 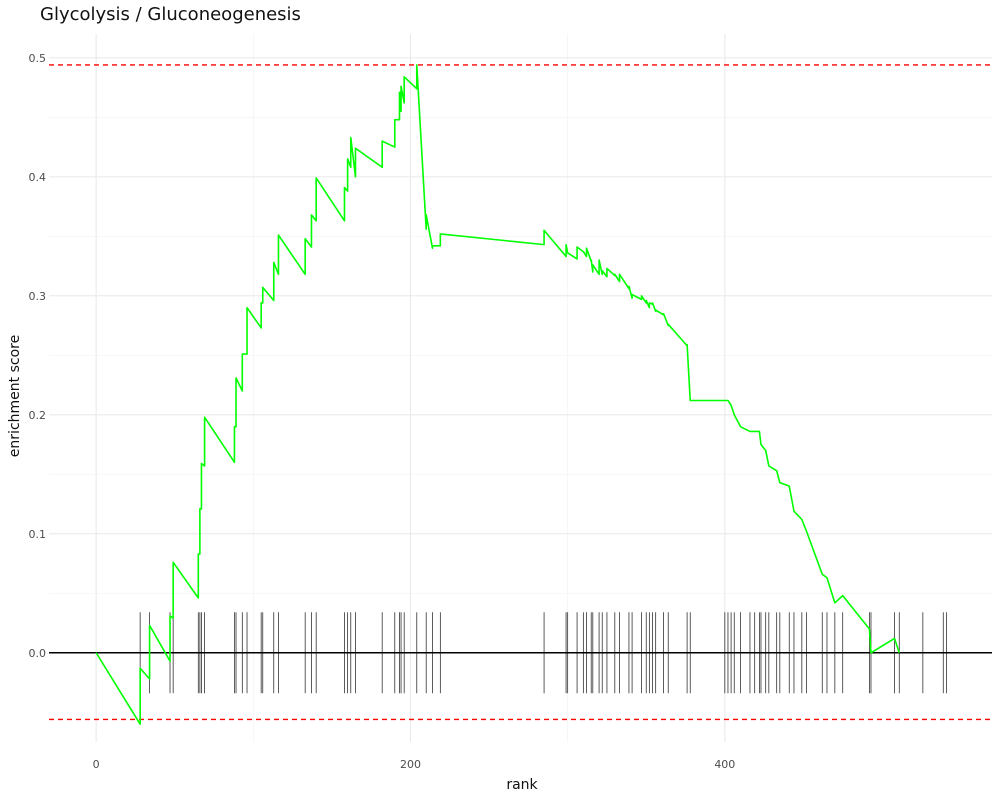 What do you see at coordinates (38, 415) in the screenshot?
I see `y-tick-label: 0.2` at bounding box center [38, 415].